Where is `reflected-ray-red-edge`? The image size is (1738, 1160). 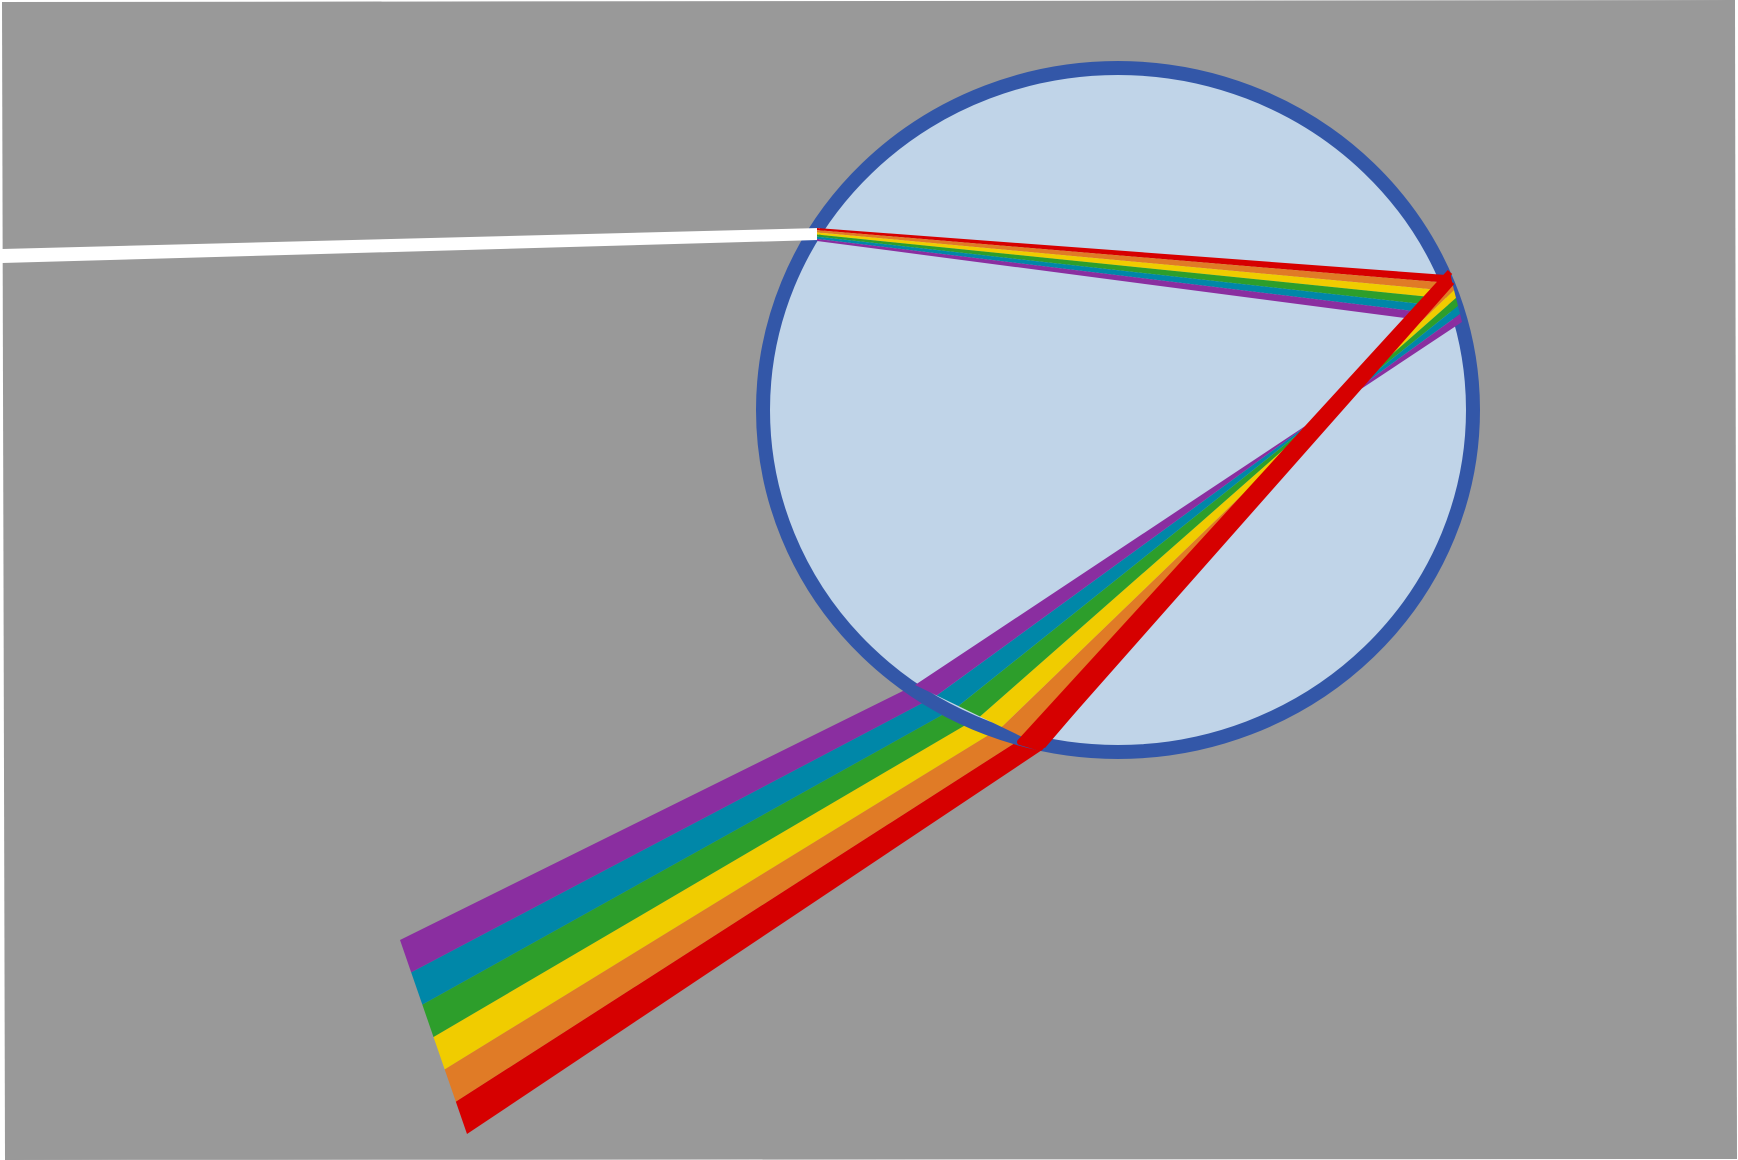 reflected-ray-red-edge is located at coordinates (1236, 510).